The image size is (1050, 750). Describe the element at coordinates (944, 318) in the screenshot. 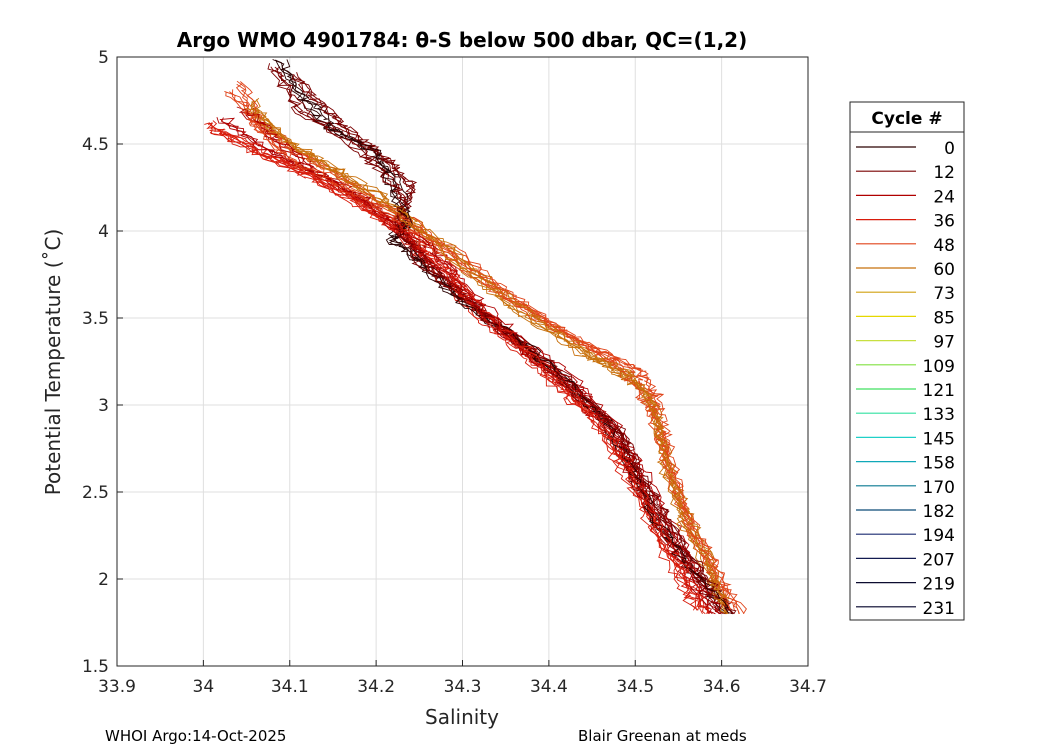

I see `legend-label: 85` at that location.